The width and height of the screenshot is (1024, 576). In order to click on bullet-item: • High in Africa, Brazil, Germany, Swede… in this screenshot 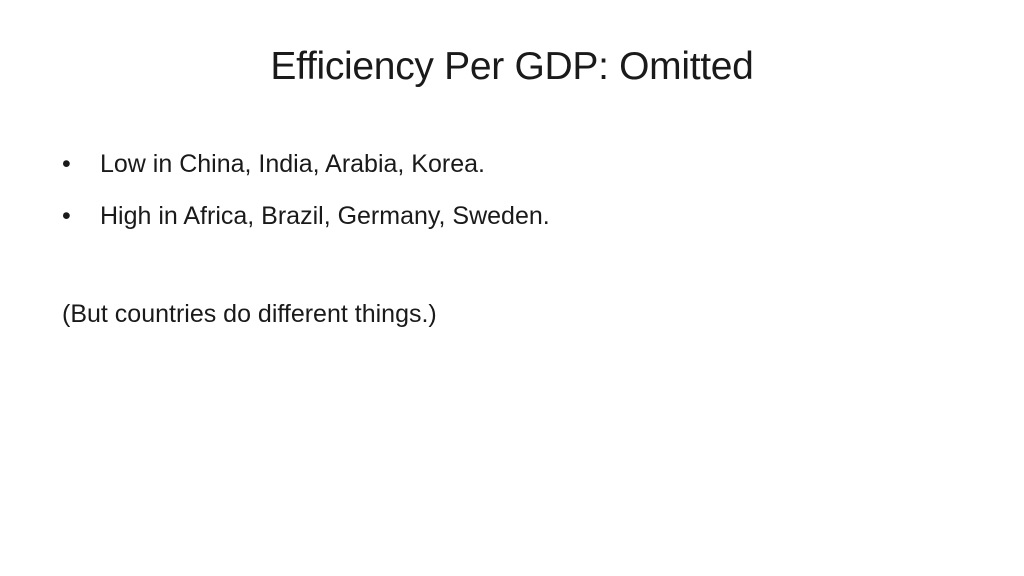, I will do `click(512, 216)`.